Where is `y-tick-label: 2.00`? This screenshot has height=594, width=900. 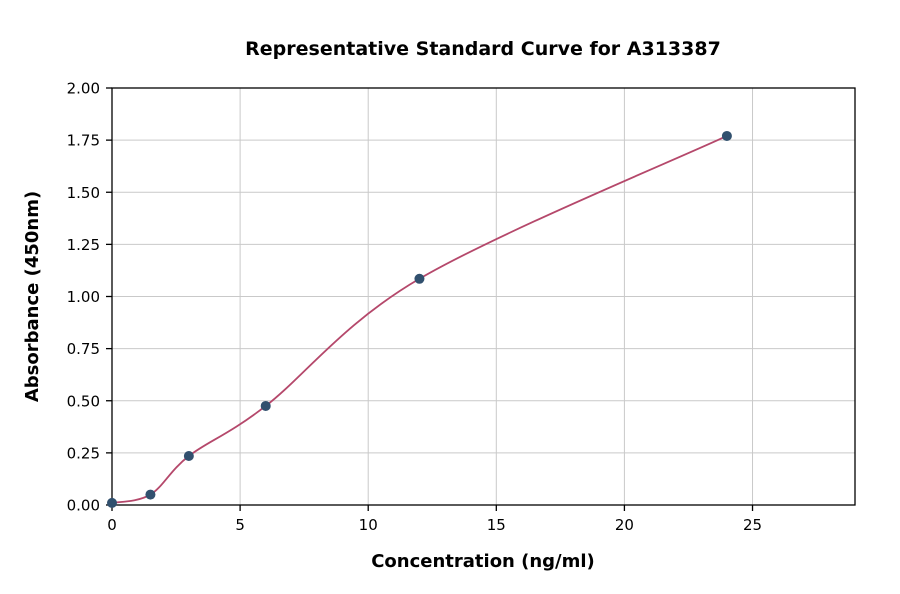
y-tick-label: 2.00 is located at coordinates (83, 89).